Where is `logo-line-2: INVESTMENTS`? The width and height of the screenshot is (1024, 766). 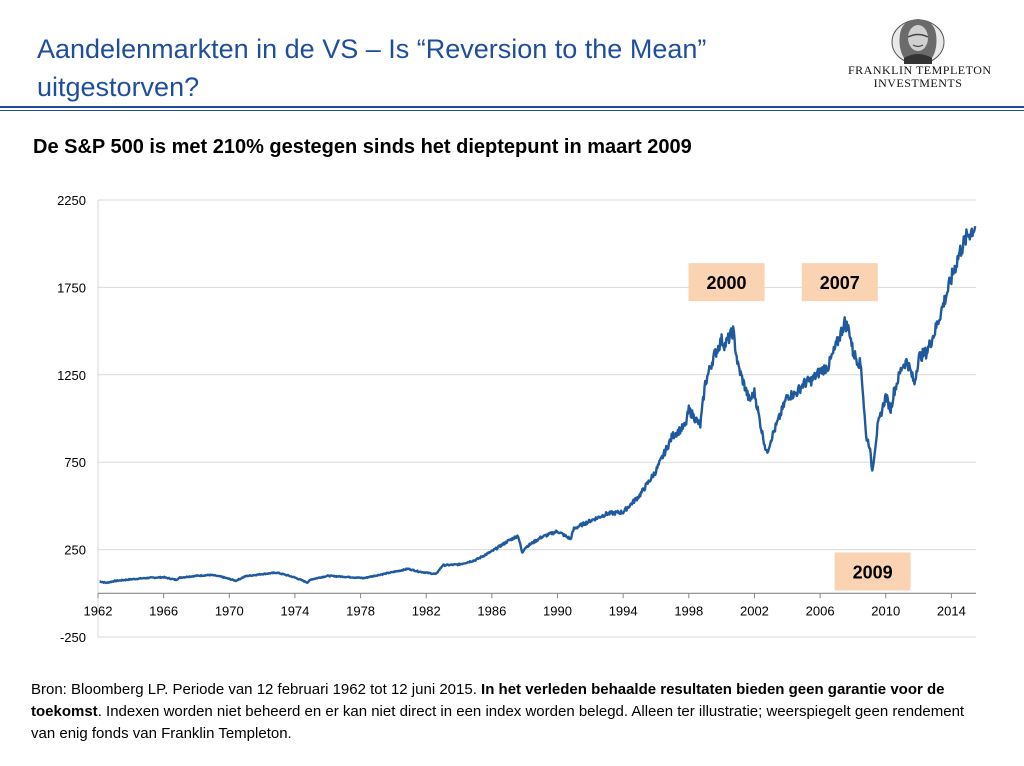
logo-line-2: INVESTMENTS is located at coordinates (918, 83).